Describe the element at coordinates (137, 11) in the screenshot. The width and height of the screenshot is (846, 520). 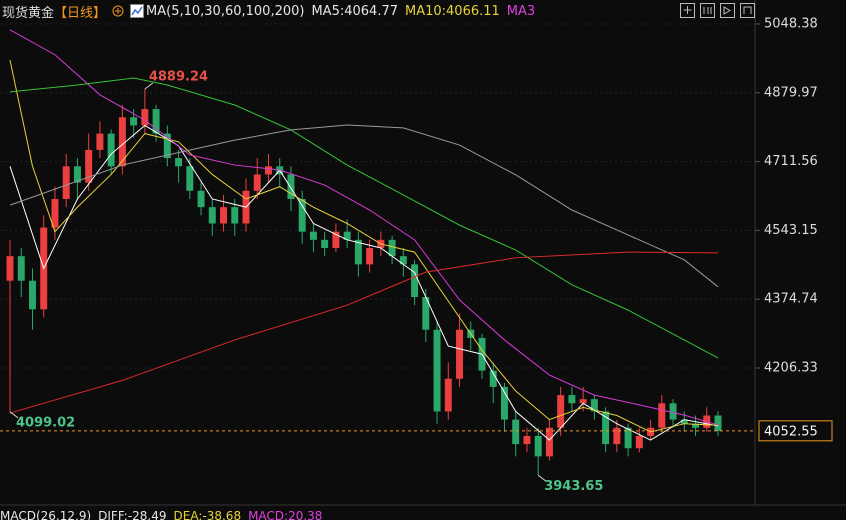
I see `indicator-icon` at that location.